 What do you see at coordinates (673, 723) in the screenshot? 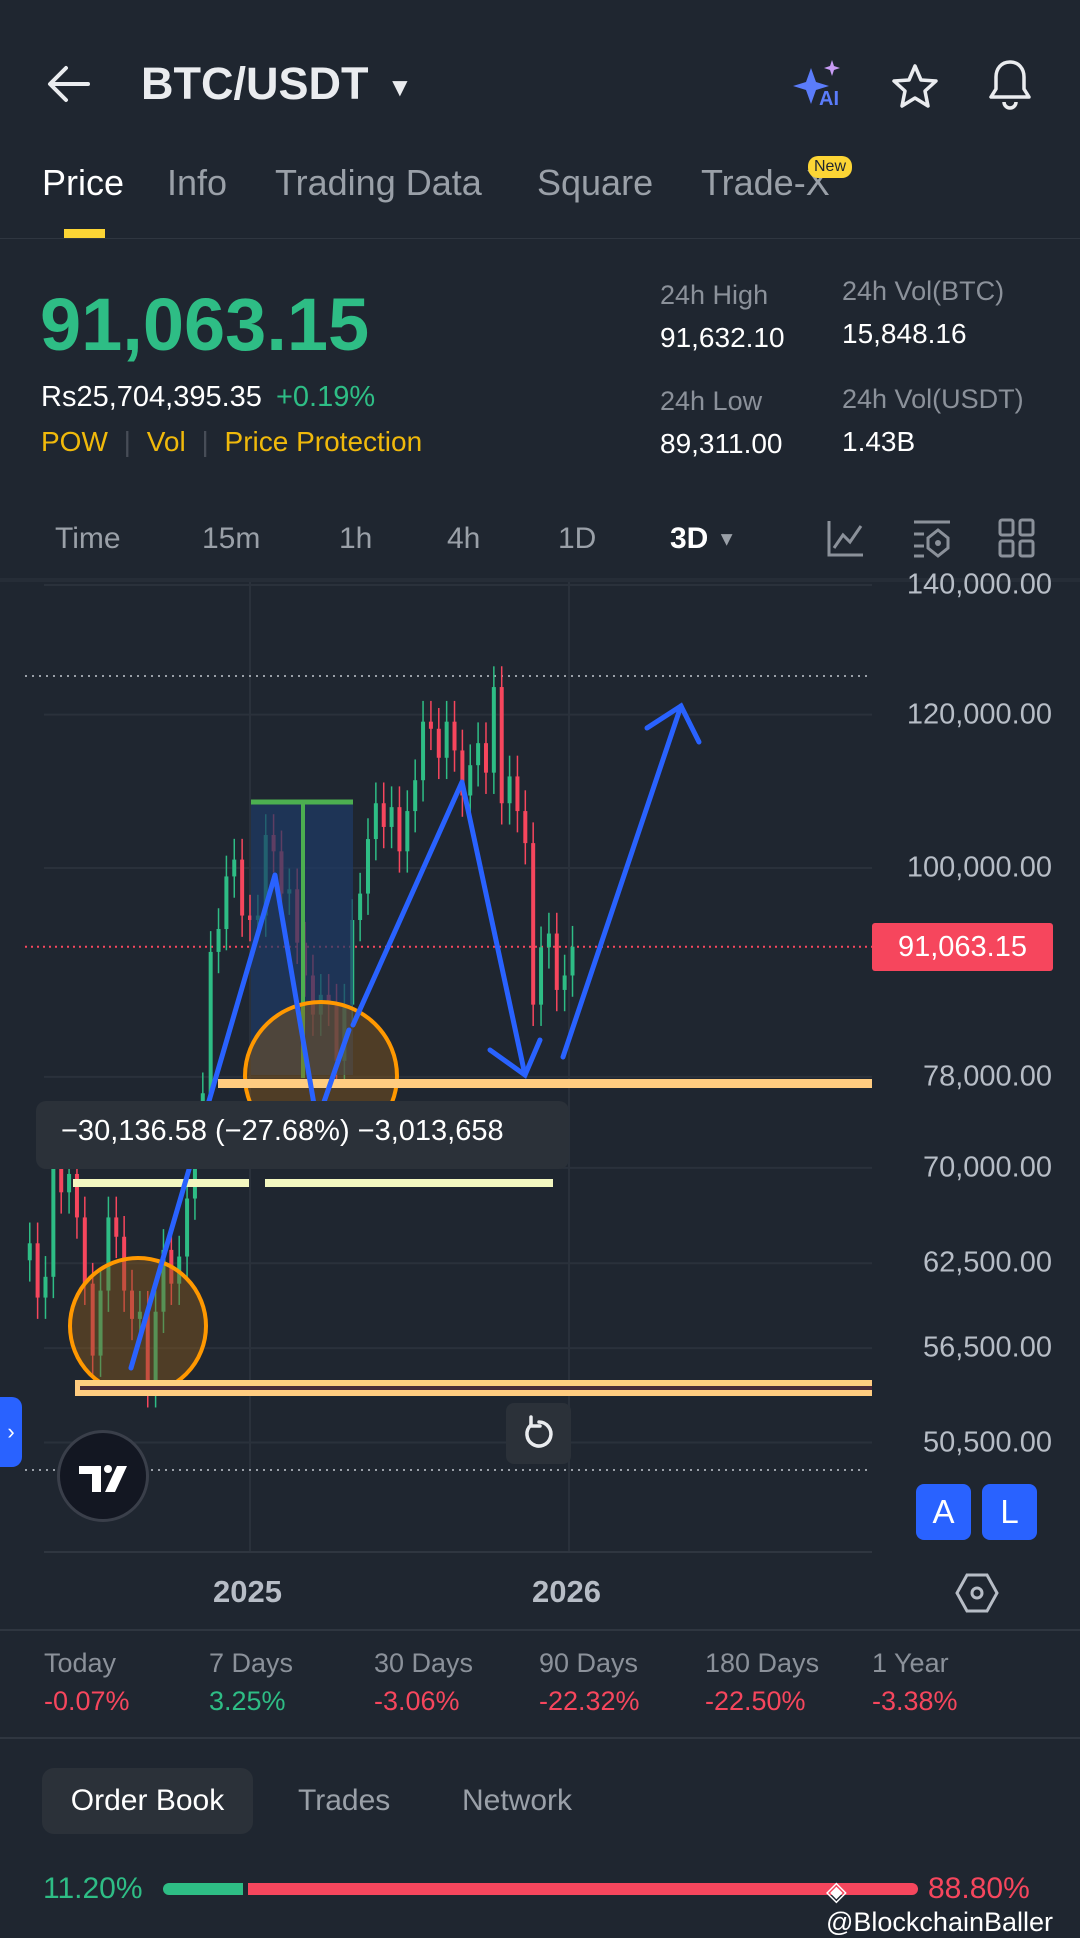
I see `up-arrowhead` at bounding box center [673, 723].